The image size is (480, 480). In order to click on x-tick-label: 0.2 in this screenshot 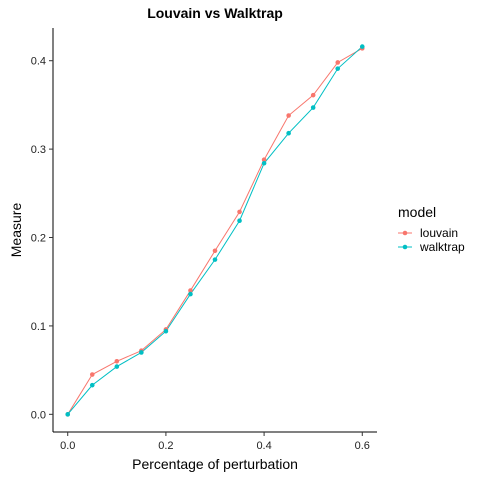, I will do `click(165, 446)`.